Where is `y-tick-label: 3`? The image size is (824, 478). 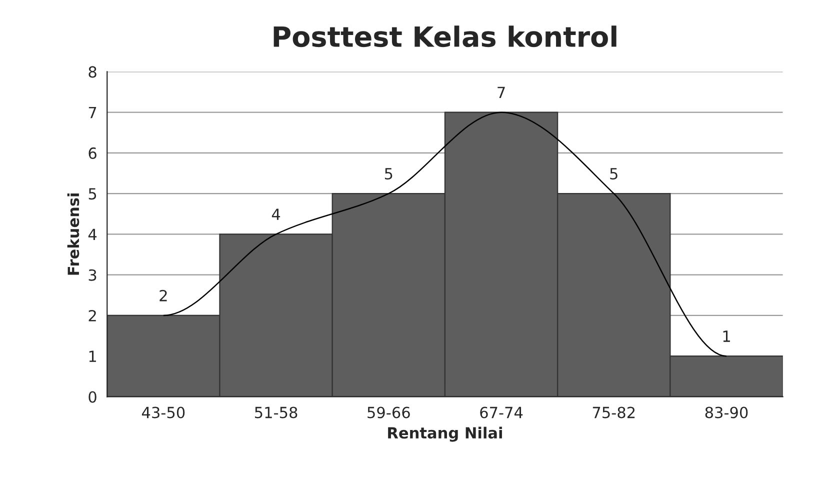 y-tick-label: 3 is located at coordinates (92, 275).